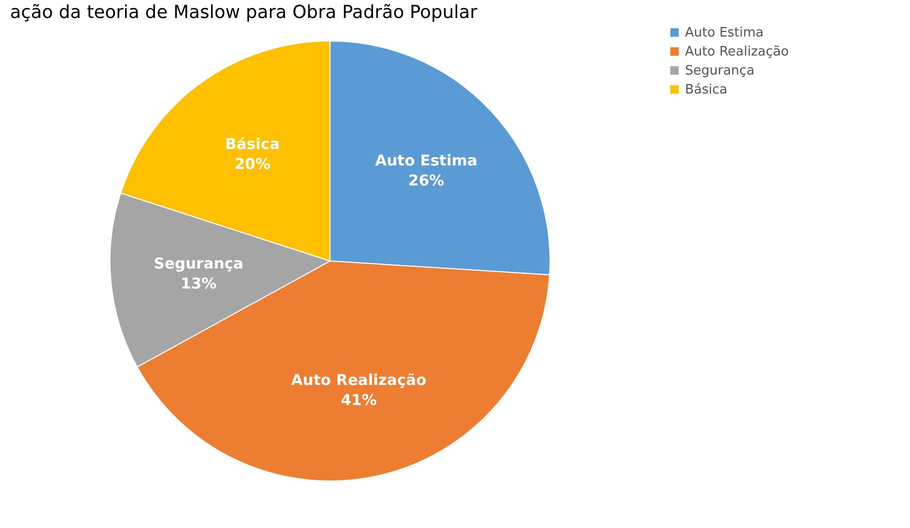  I want to click on legend-label: Auto Estima, so click(724, 33).